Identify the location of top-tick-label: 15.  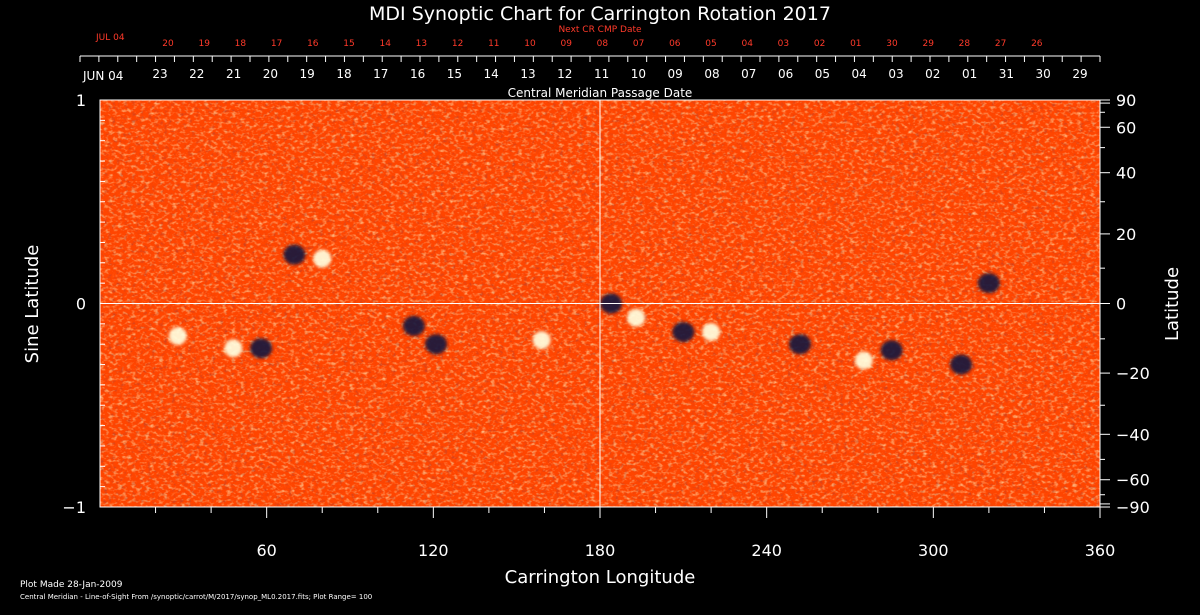
(348, 44).